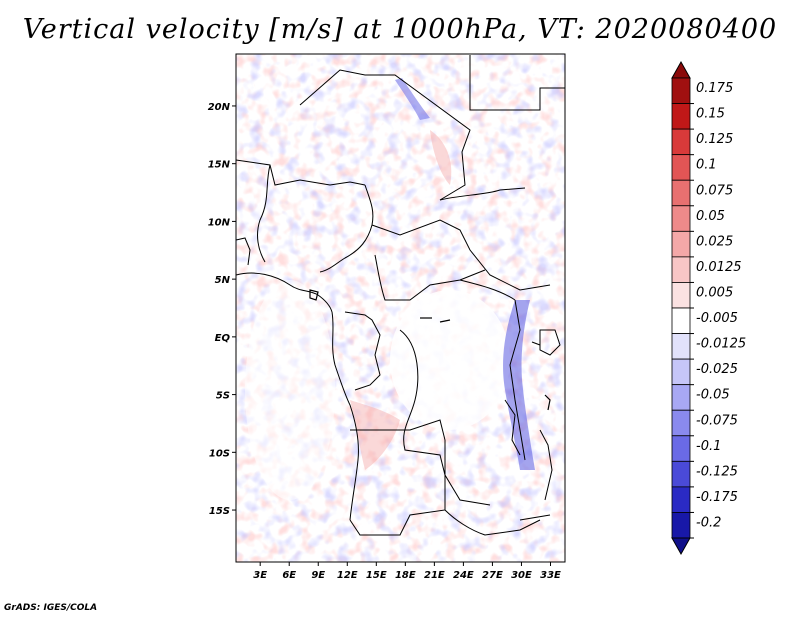 Image resolution: width=800 pixels, height=618 pixels. What do you see at coordinates (521, 575) in the screenshot?
I see `lon-tick-label: 30E` at bounding box center [521, 575].